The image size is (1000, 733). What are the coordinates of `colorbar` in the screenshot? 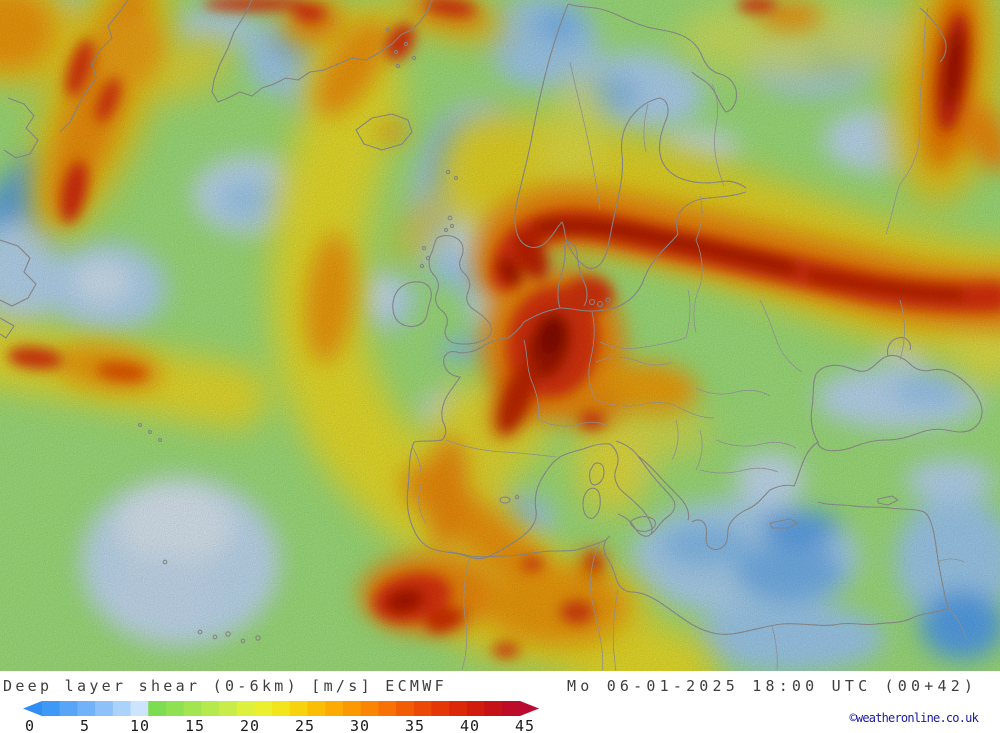 It's located at (281, 708).